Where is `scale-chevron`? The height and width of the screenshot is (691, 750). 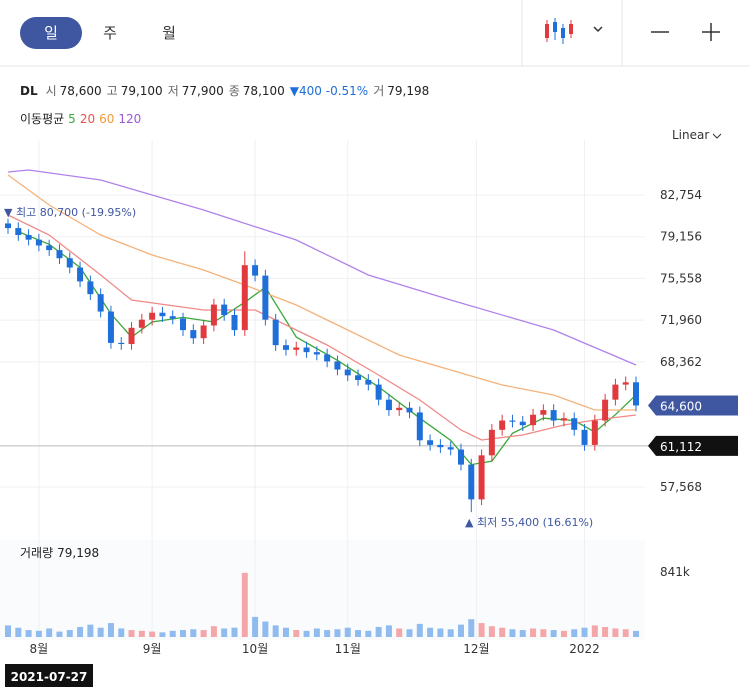
scale-chevron is located at coordinates (717, 136).